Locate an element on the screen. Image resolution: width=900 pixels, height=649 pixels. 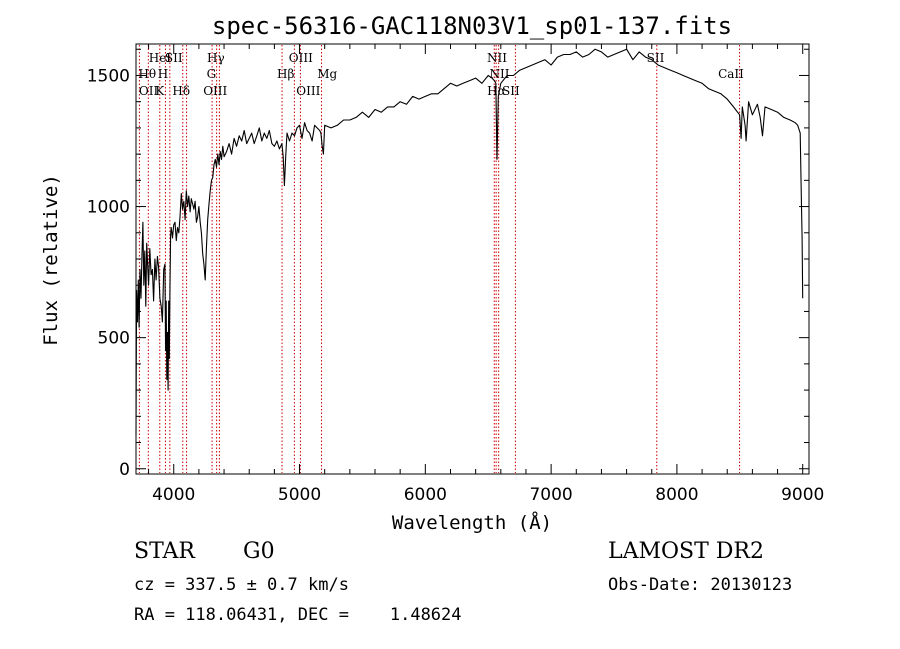
spectral-line-label: G is located at coordinates (212, 74).